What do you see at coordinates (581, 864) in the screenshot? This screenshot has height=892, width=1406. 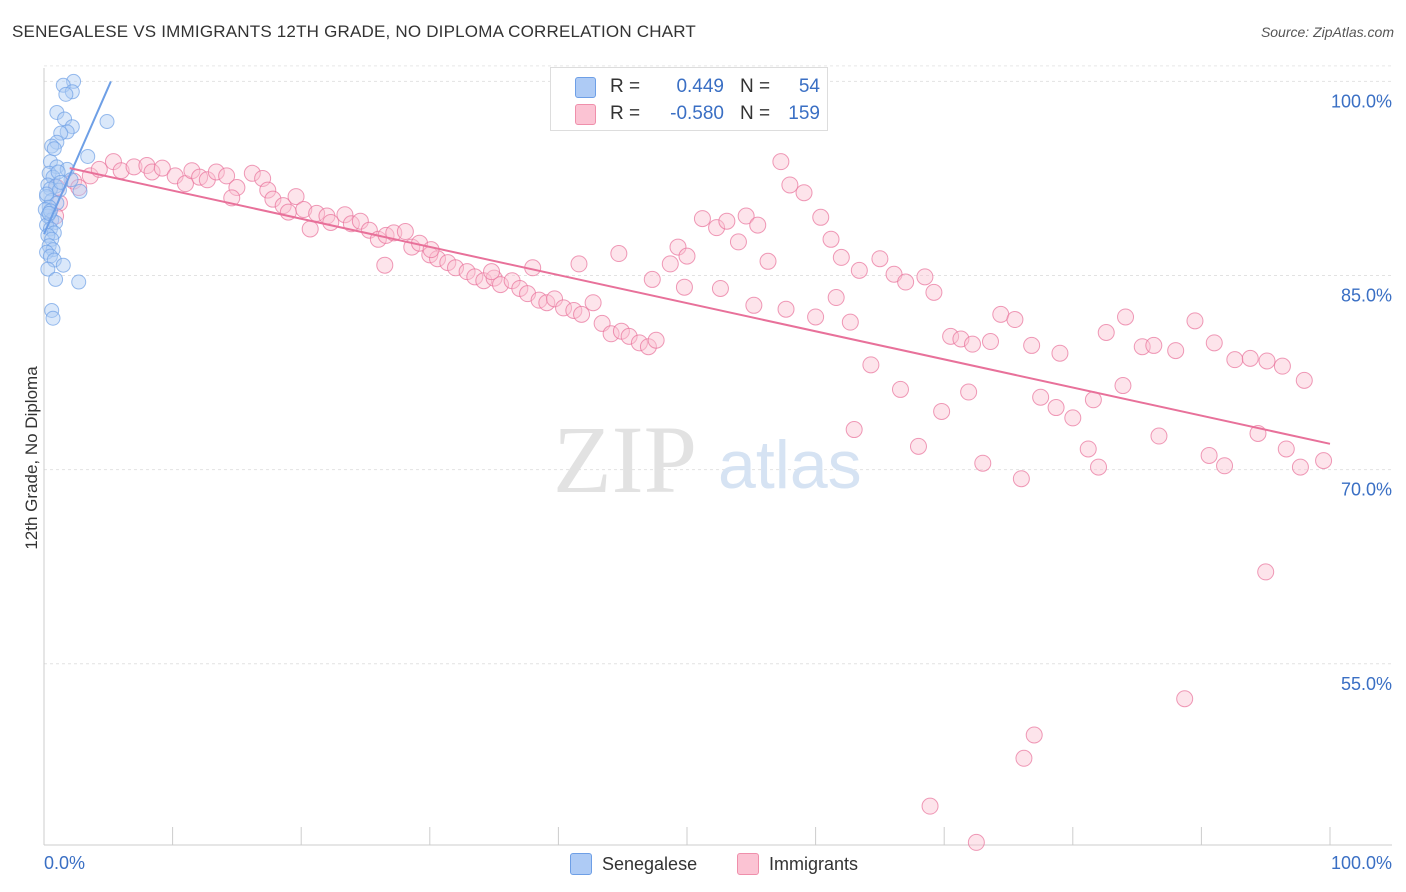 I see `senegalese-legend-swatch` at bounding box center [581, 864].